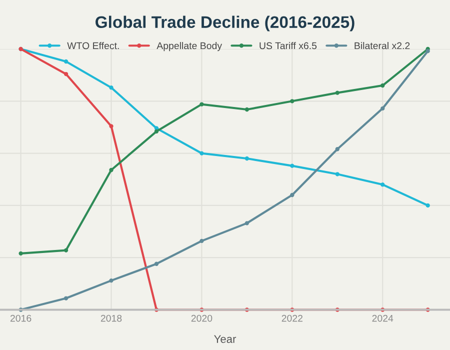  I want to click on x-axis-title: Year, so click(225, 339).